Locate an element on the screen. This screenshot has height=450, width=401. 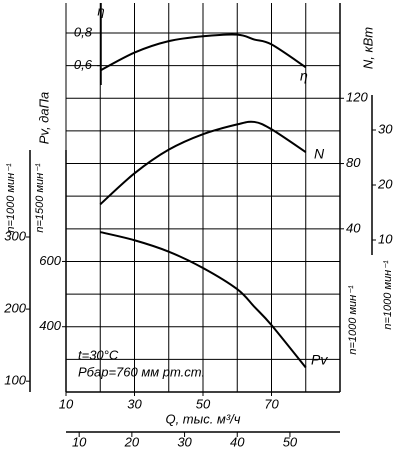
x2-tick-label: 40 is located at coordinates (237, 441).